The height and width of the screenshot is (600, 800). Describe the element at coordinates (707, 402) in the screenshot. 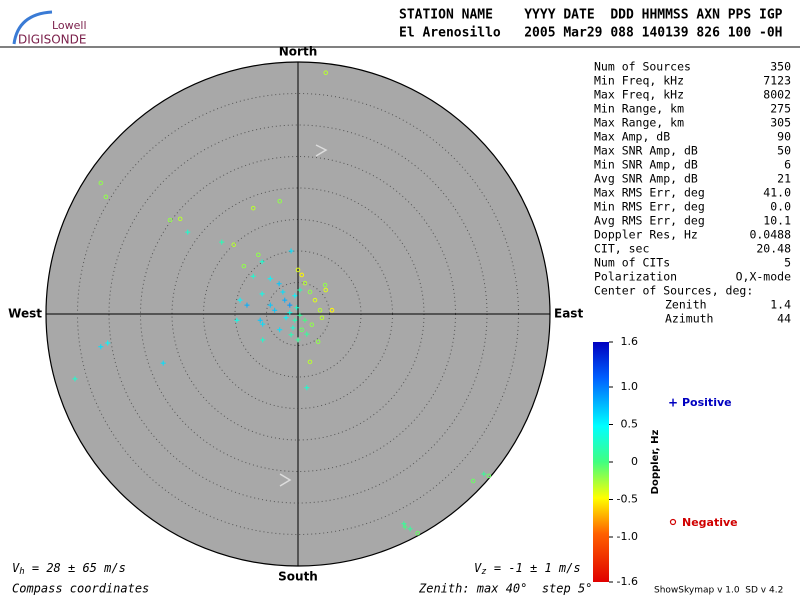

I see `legend-positive: Positive` at that location.